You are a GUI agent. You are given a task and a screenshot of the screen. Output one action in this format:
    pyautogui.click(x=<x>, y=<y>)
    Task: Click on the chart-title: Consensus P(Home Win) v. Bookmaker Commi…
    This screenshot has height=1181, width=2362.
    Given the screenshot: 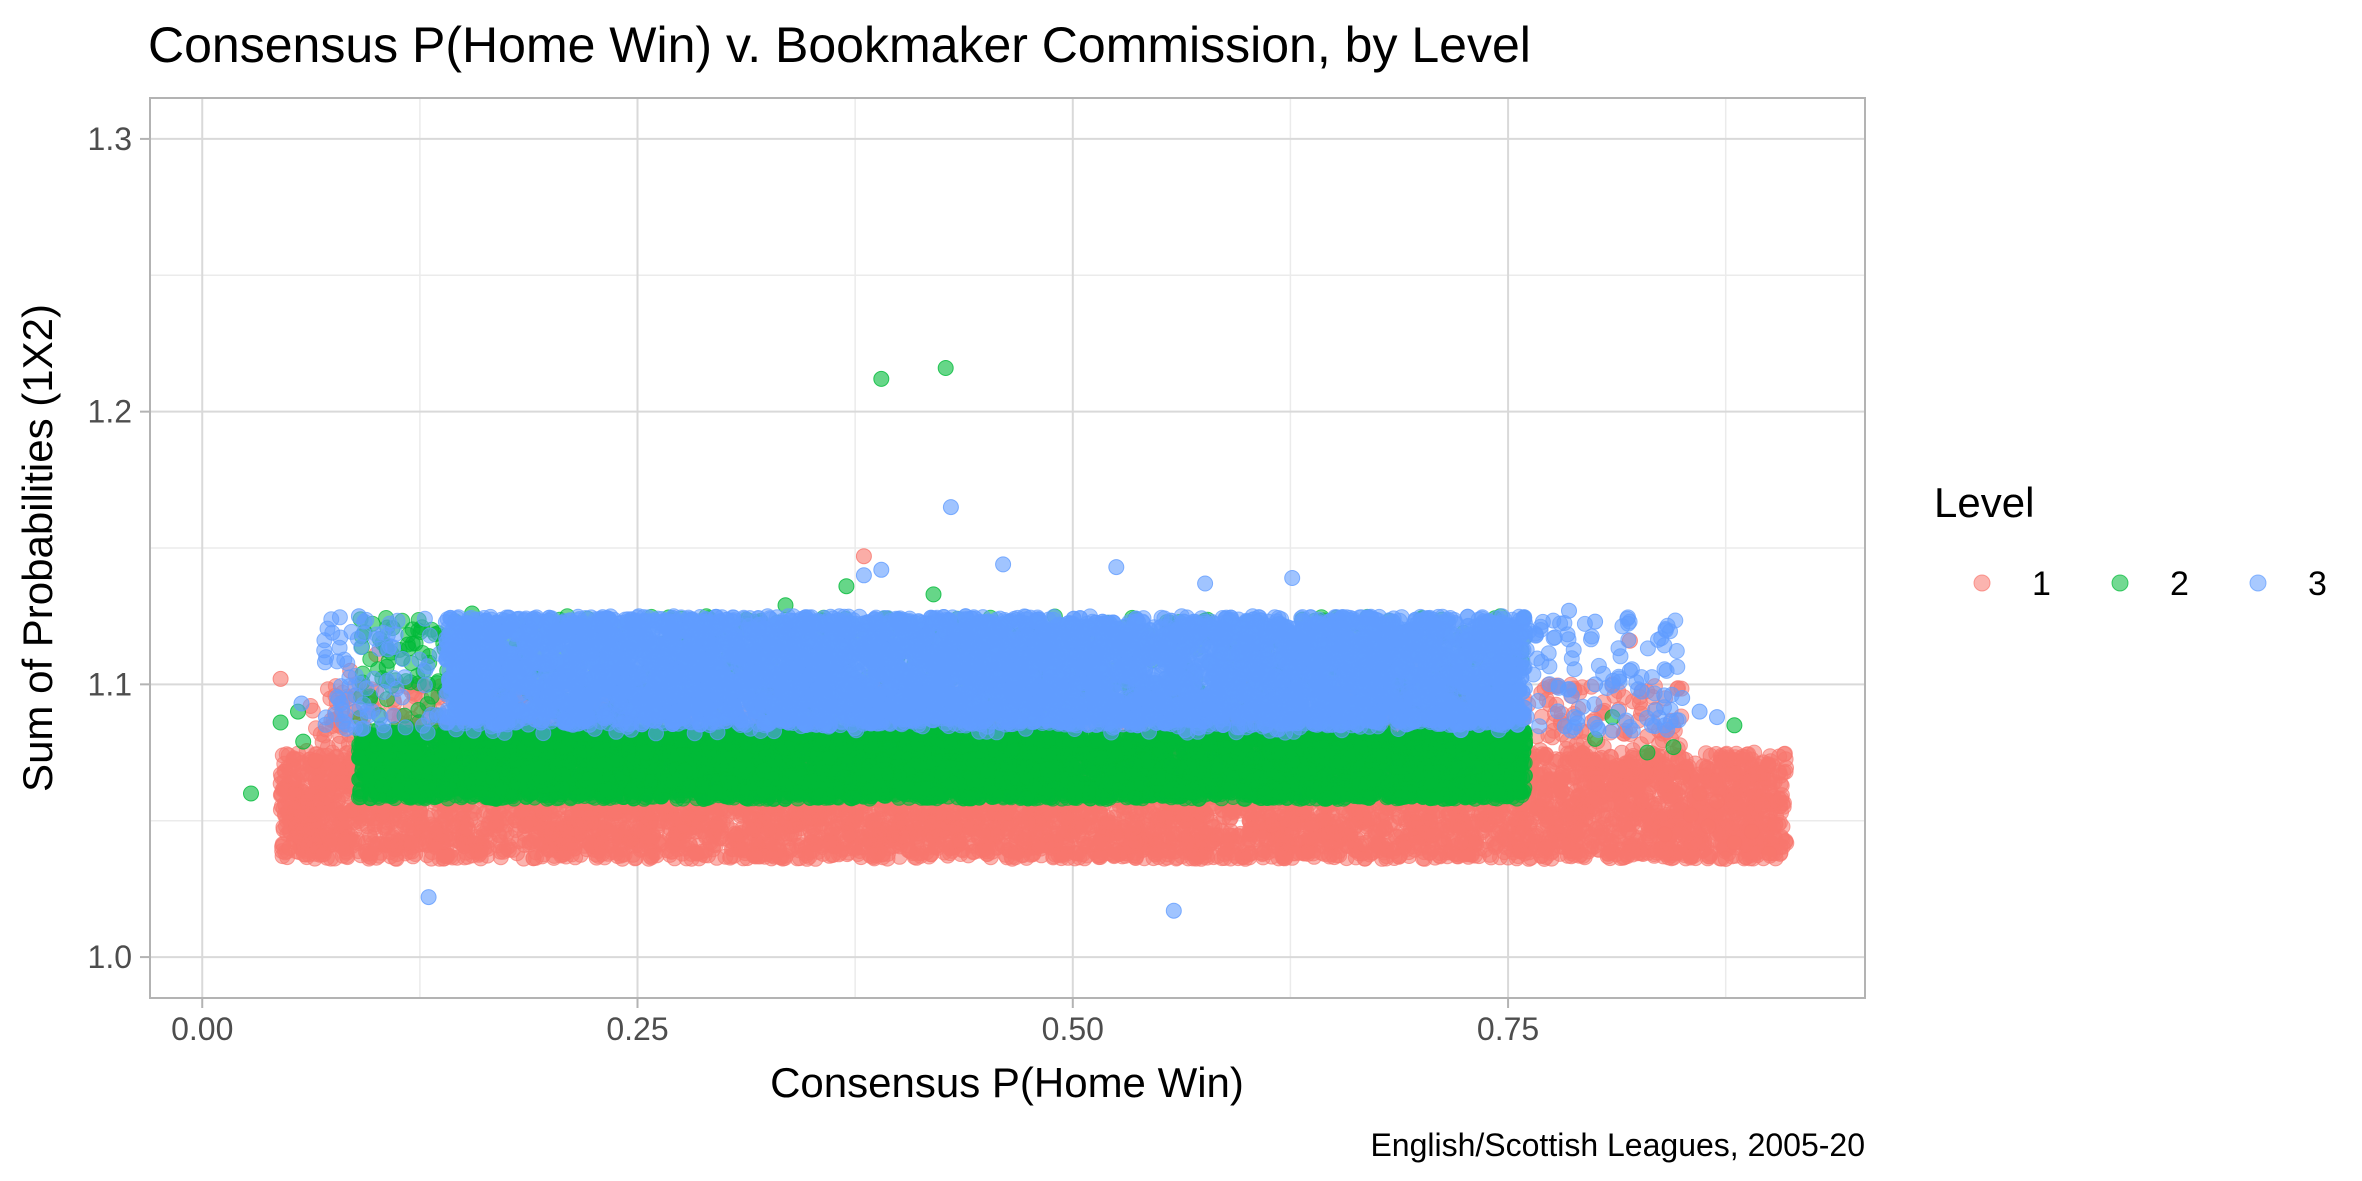 What is the action you would take?
    pyautogui.click(x=839, y=45)
    